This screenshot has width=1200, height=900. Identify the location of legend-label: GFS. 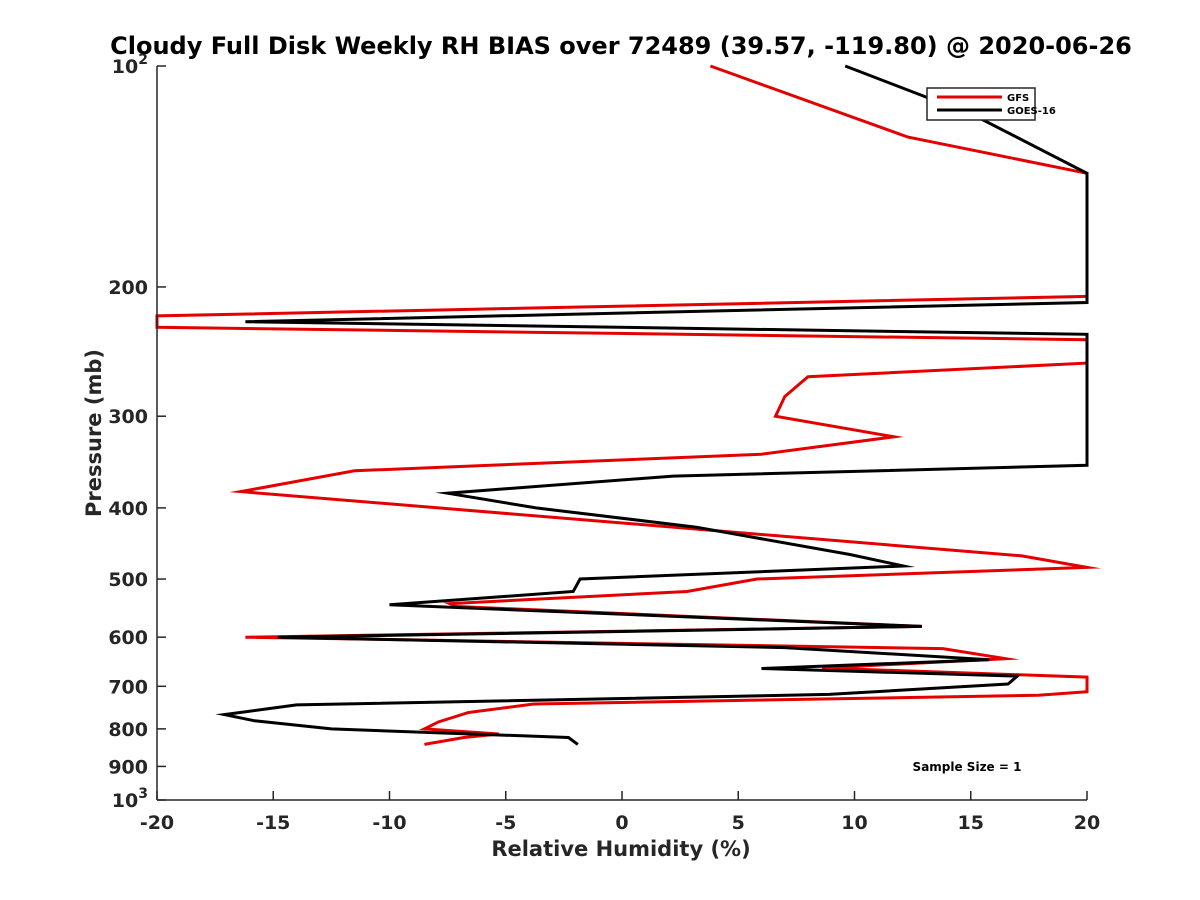
(1018, 98).